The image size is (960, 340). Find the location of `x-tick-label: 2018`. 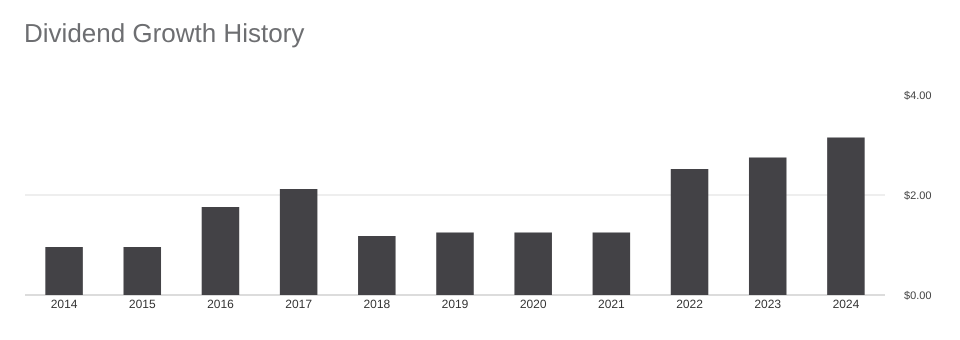

x-tick-label: 2018 is located at coordinates (376, 304).